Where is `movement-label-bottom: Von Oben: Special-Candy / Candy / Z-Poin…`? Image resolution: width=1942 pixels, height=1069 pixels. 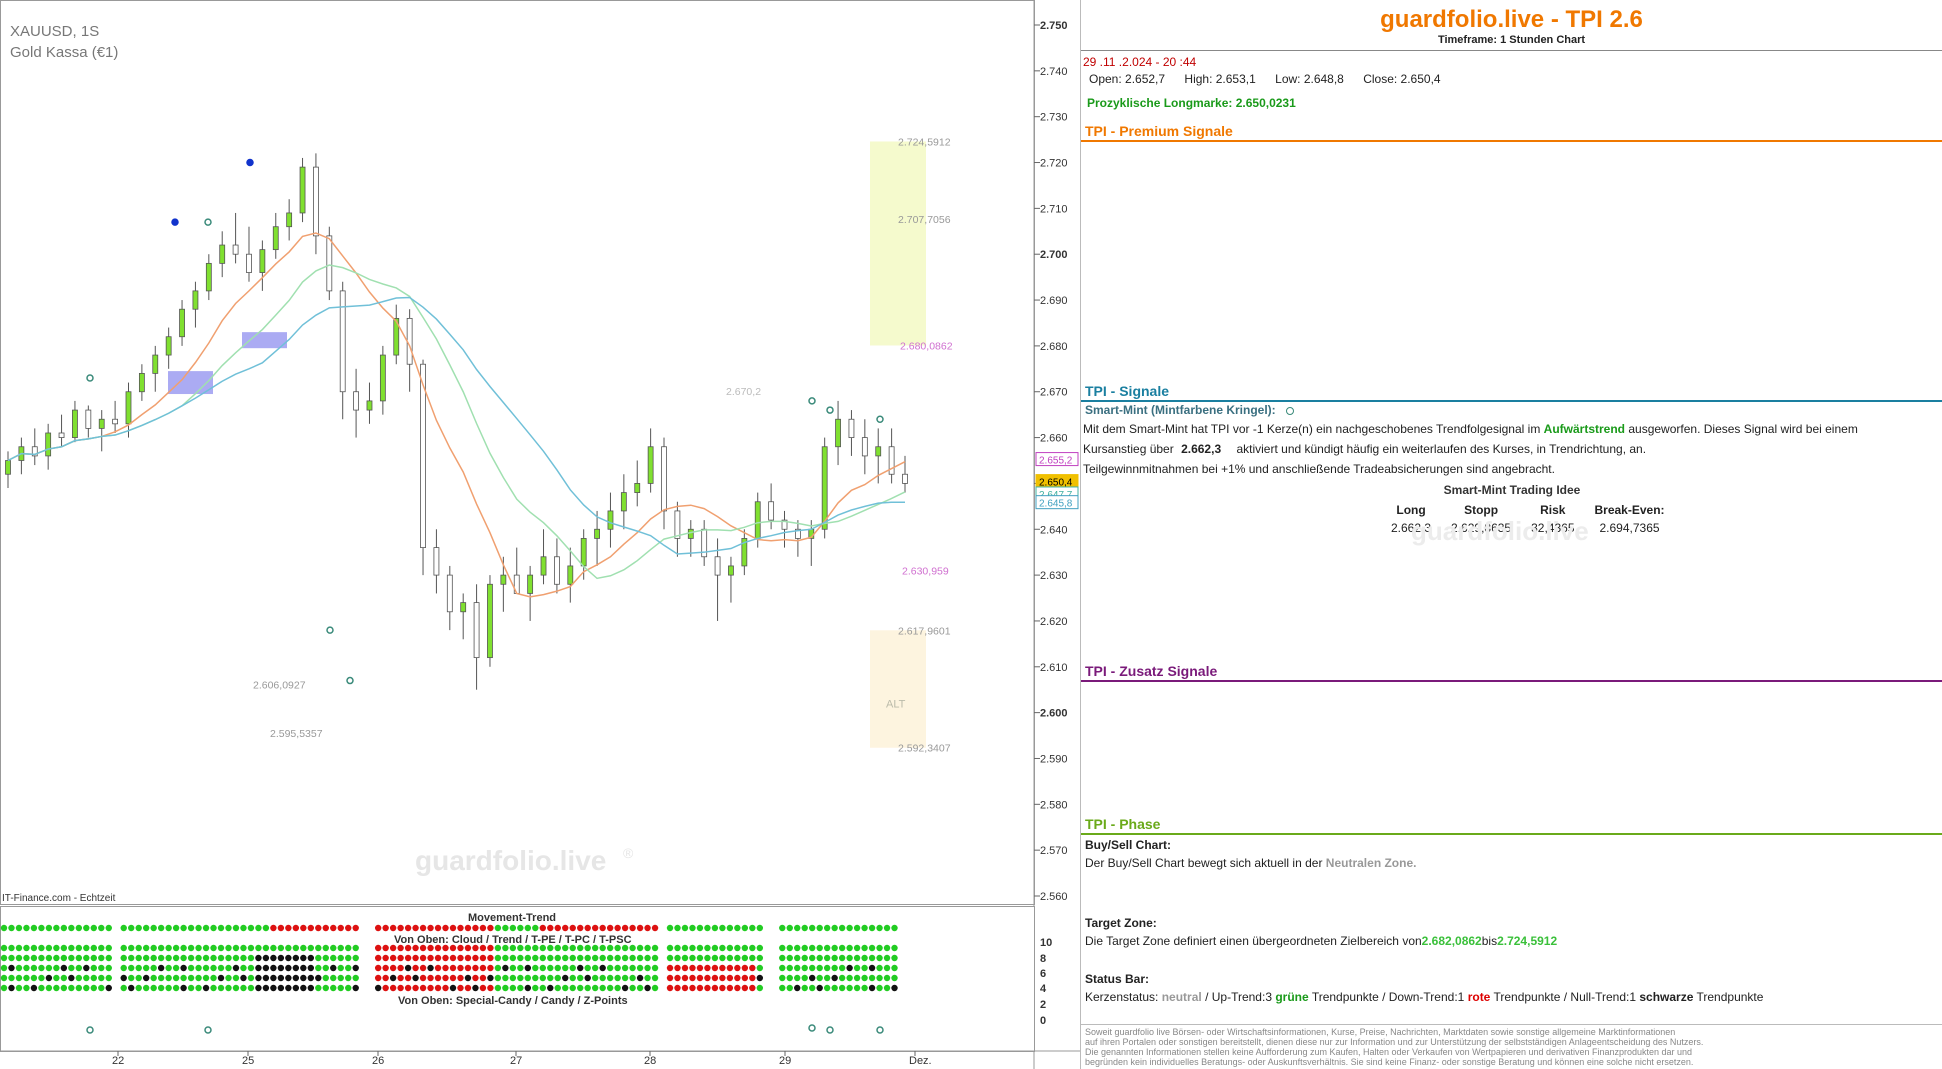 movement-label-bottom: Von Oben: Special-Candy / Candy / Z-Poin… is located at coordinates (513, 1001).